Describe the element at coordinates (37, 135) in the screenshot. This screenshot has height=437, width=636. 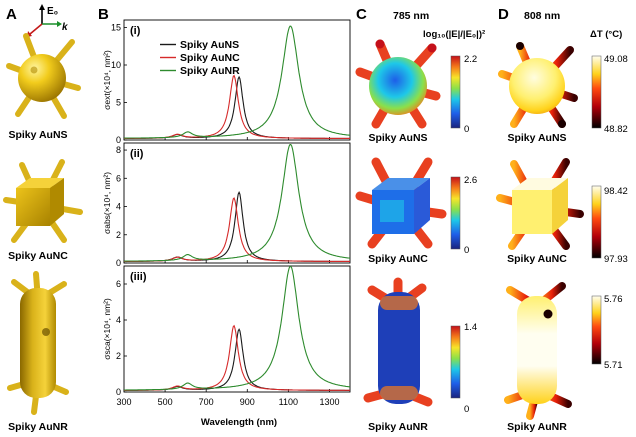
I see `particle-name-ns: Spiky AuNS` at that location.